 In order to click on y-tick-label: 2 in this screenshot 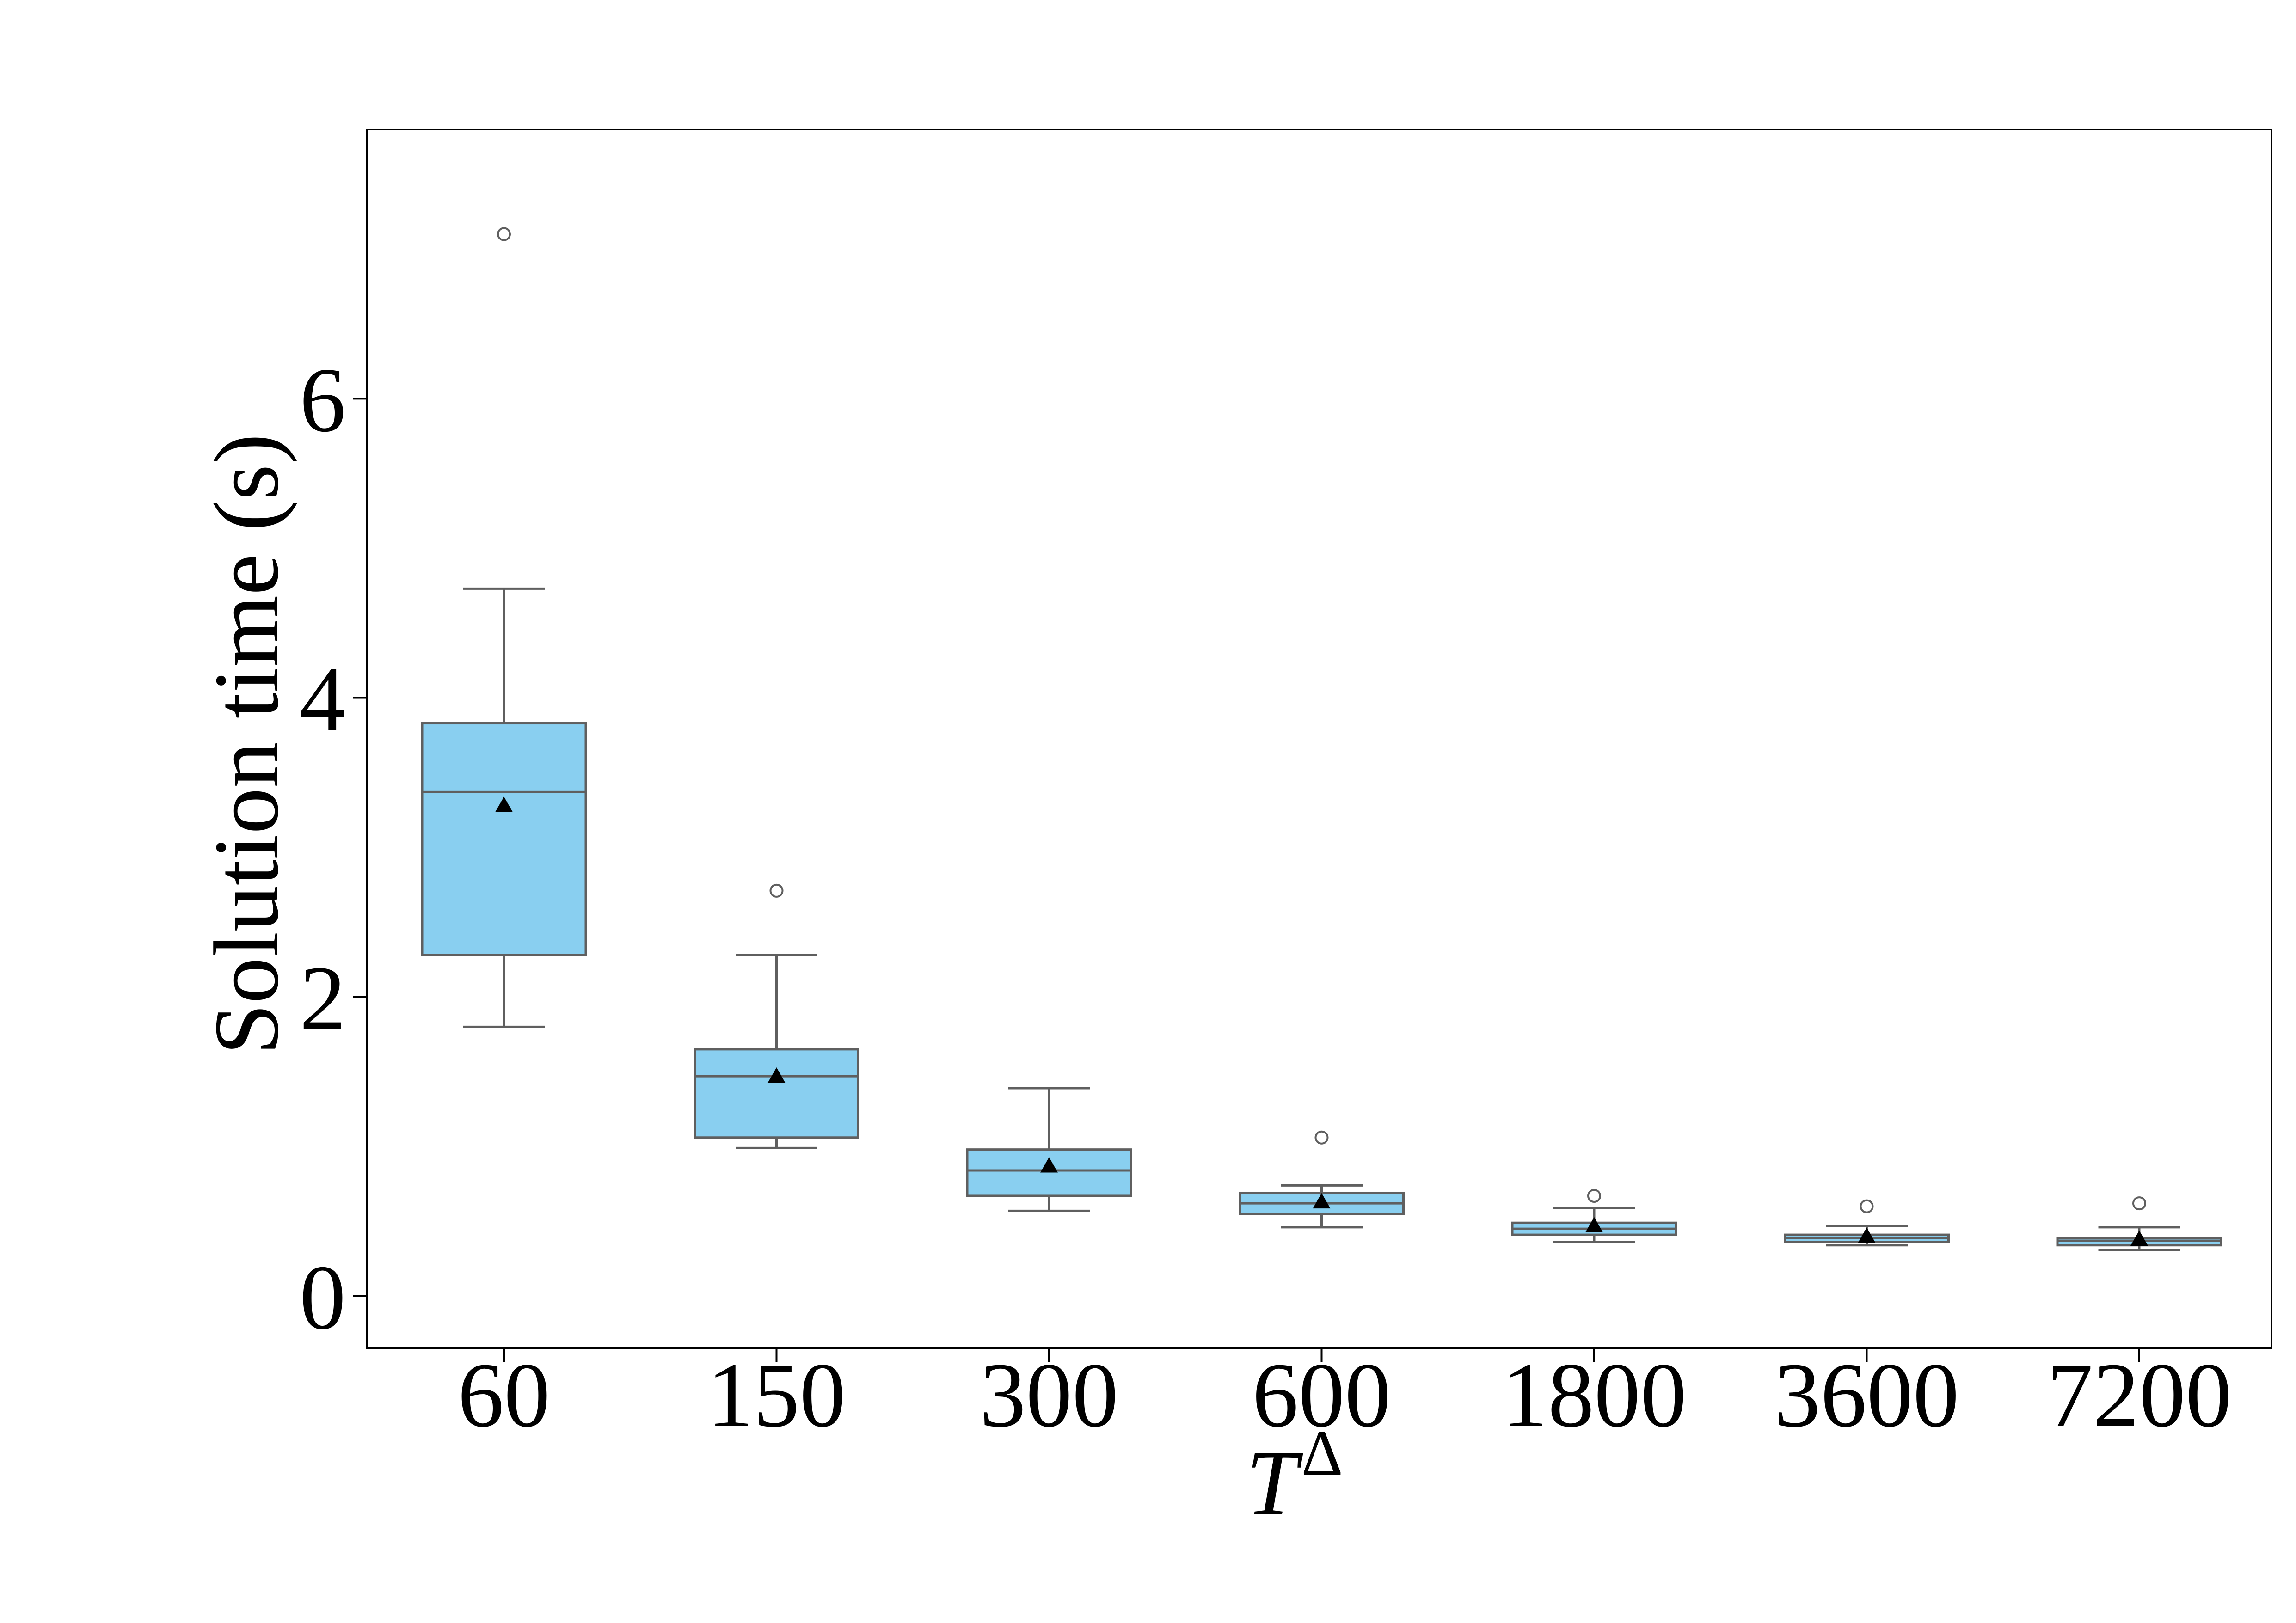, I will do `click(323, 999)`.